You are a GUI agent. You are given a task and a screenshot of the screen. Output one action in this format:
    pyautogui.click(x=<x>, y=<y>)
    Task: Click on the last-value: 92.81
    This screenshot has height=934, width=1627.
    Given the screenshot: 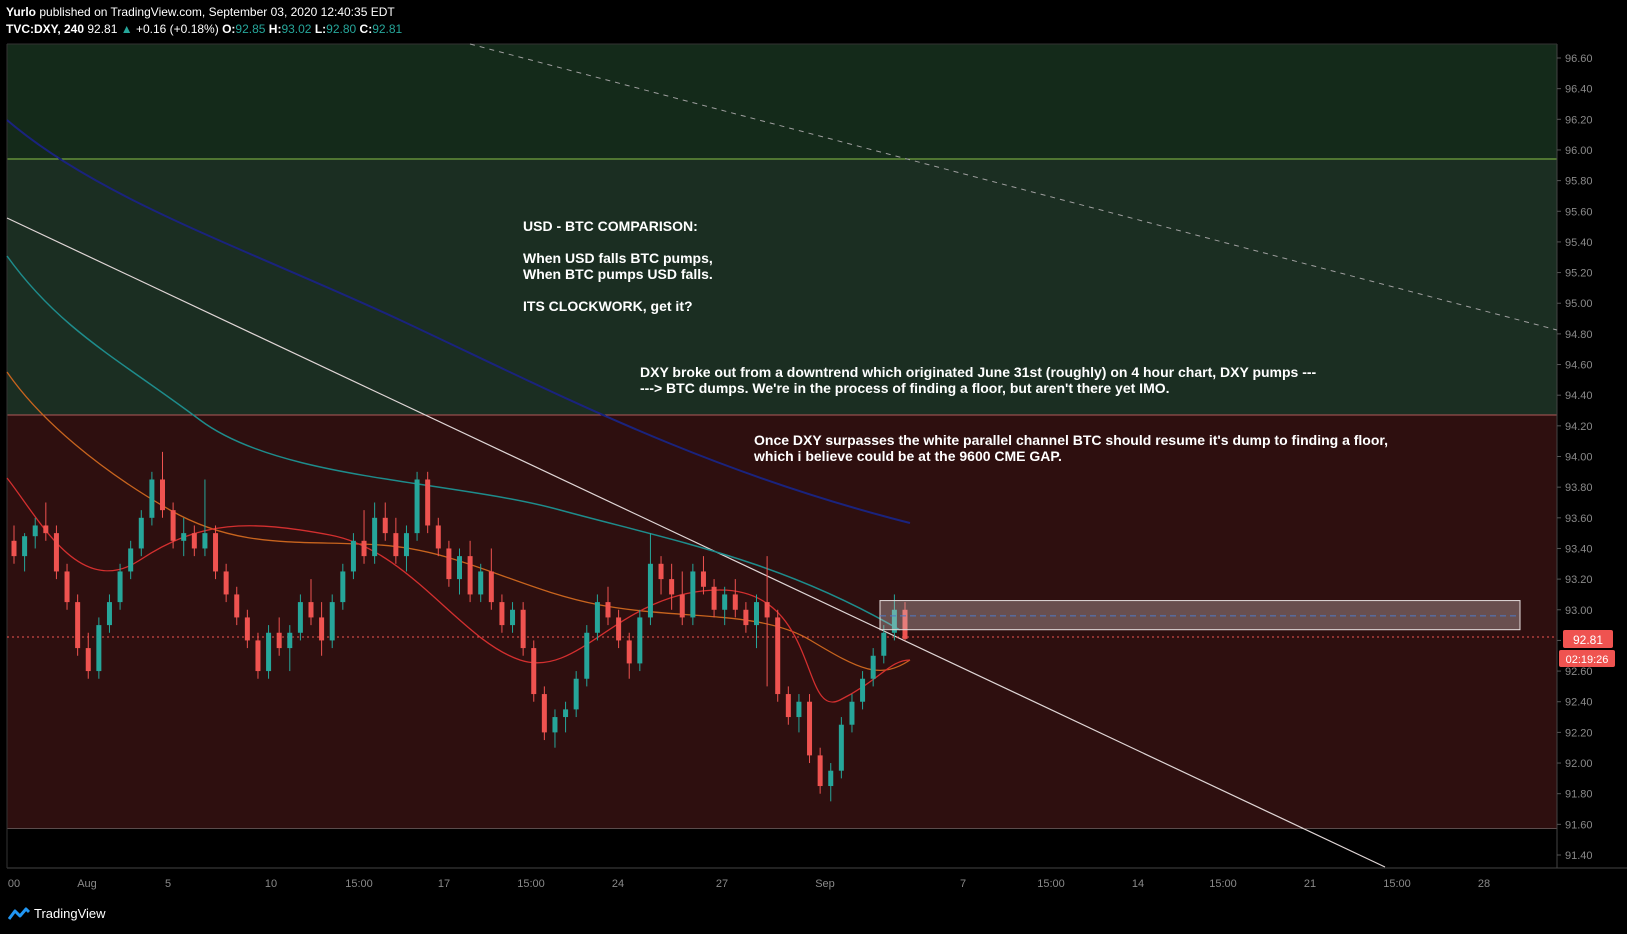 What is the action you would take?
    pyautogui.click(x=102, y=29)
    